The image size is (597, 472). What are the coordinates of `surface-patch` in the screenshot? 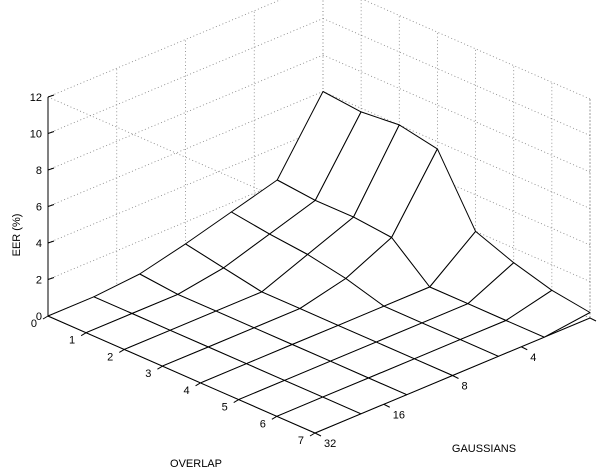 It's located at (319, 415).